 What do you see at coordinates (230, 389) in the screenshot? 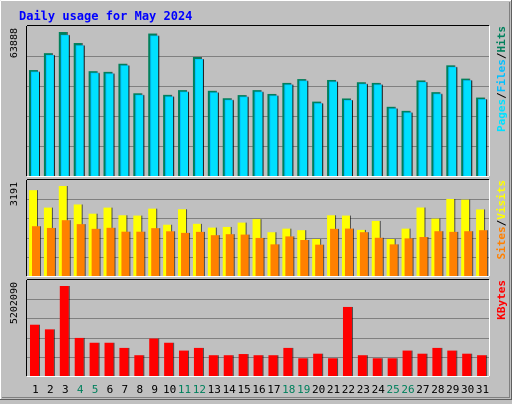
I see `x-tick-label: 14` at bounding box center [230, 389].